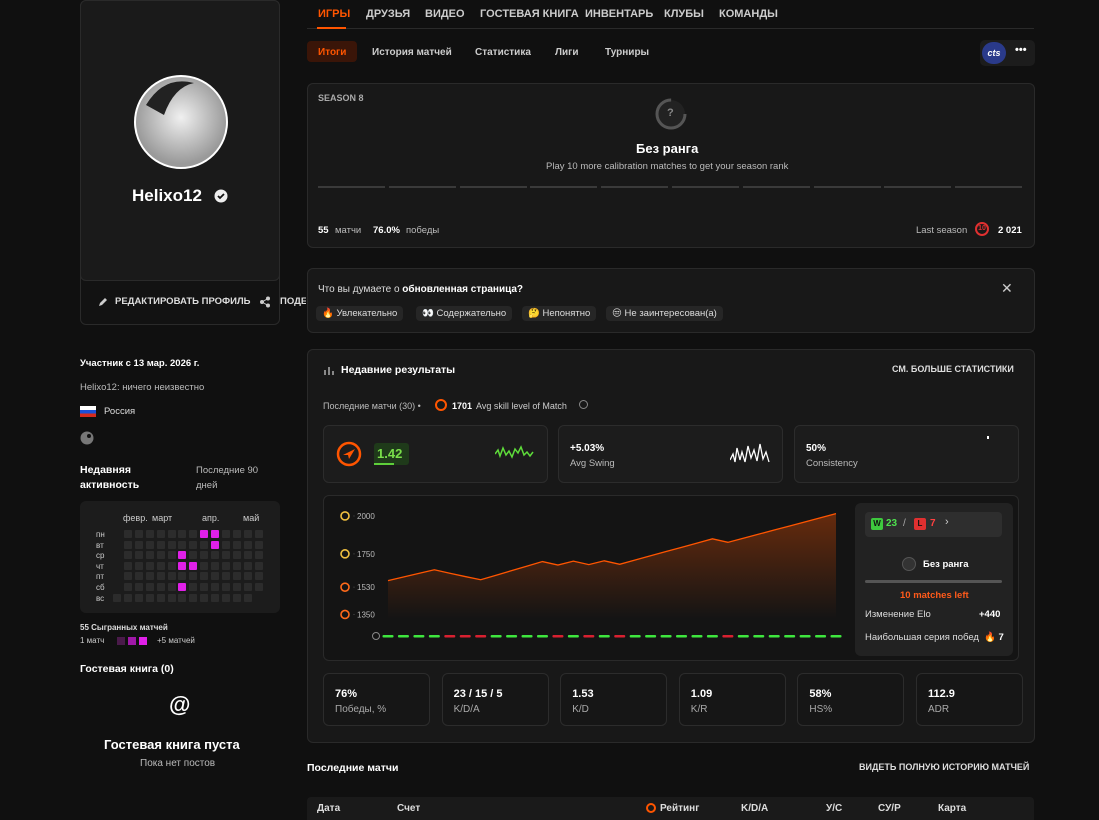 This screenshot has width=1099, height=820. I want to click on streak: 🔥 7, so click(994, 637).